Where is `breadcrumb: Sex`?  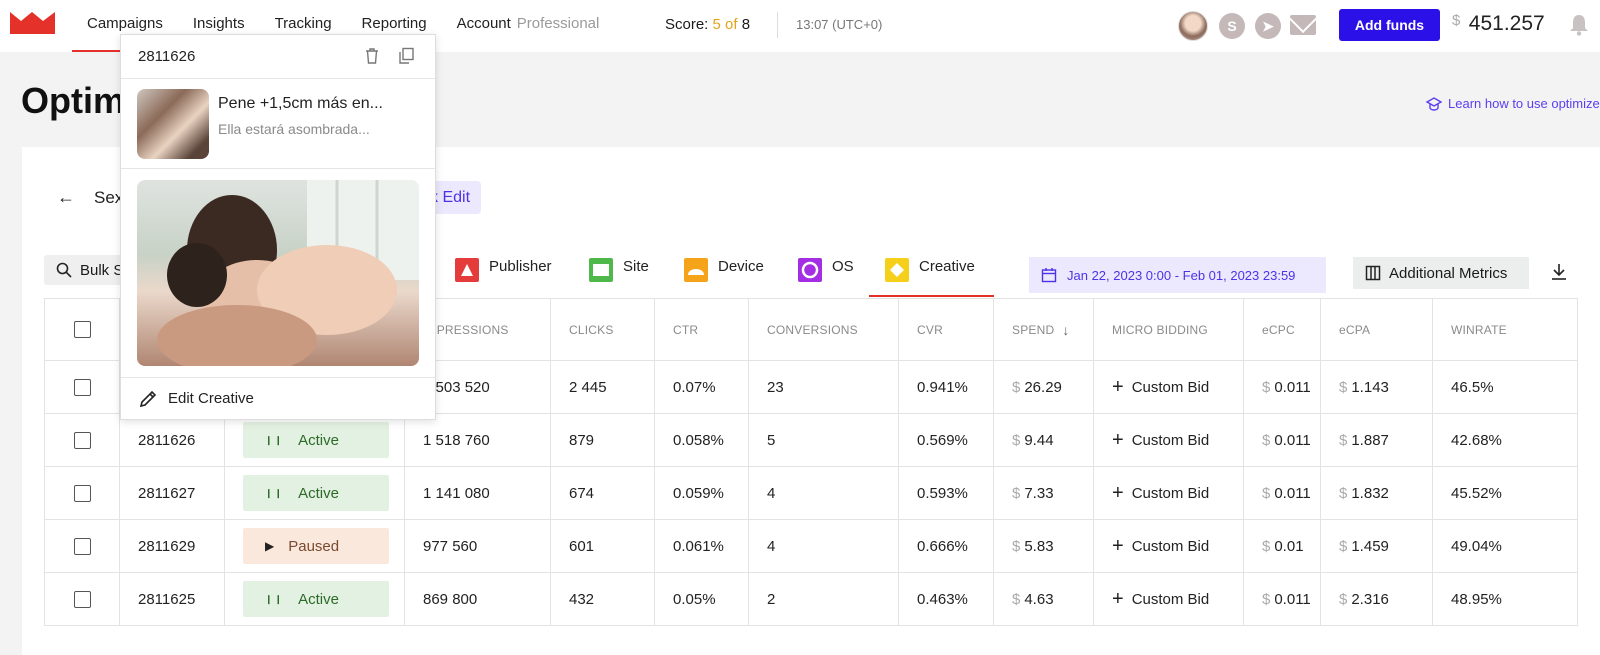
breadcrumb: Sex is located at coordinates (109, 197).